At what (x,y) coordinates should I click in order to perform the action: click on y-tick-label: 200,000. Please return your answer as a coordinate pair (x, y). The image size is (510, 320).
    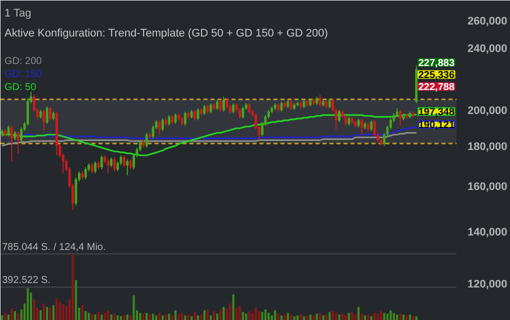
    Looking at the image, I should click on (488, 110).